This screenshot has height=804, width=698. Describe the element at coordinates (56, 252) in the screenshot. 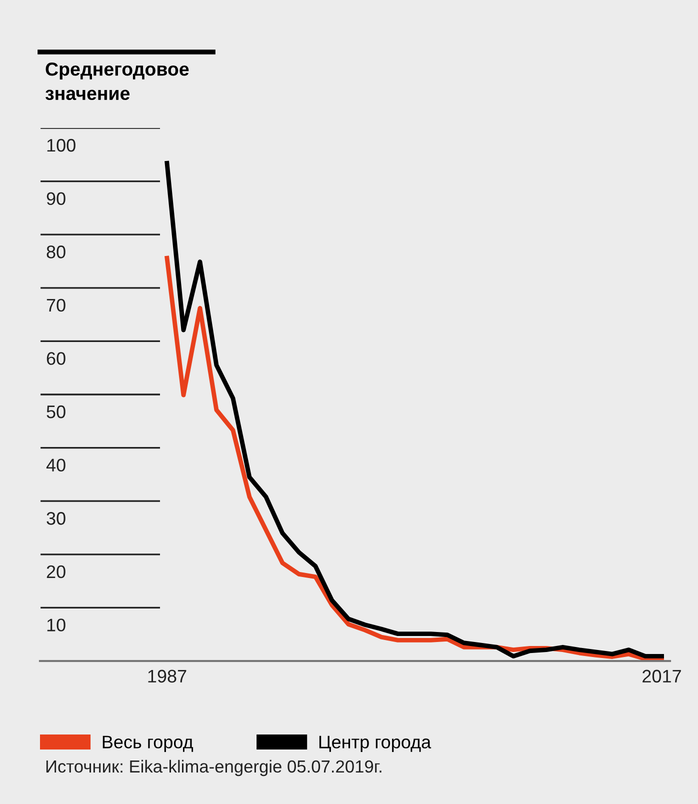

I see `y-tick-label: 80` at that location.